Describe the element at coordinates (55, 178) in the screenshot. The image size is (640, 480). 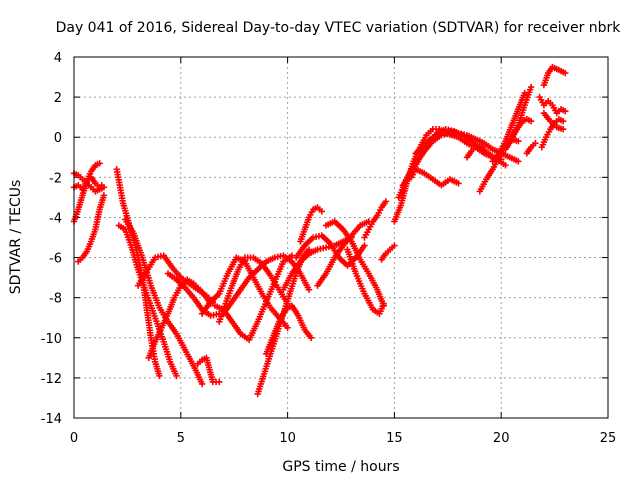
I see `y-tick-label: -2` at that location.